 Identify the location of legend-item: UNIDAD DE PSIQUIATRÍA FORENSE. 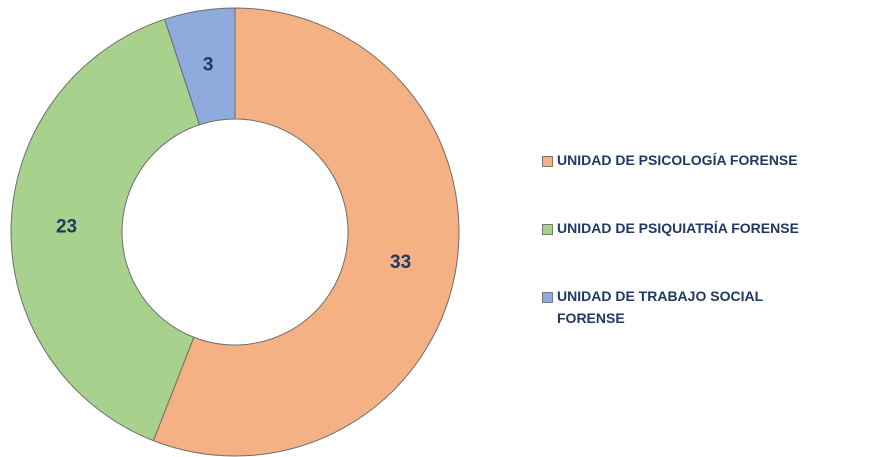
(692, 229).